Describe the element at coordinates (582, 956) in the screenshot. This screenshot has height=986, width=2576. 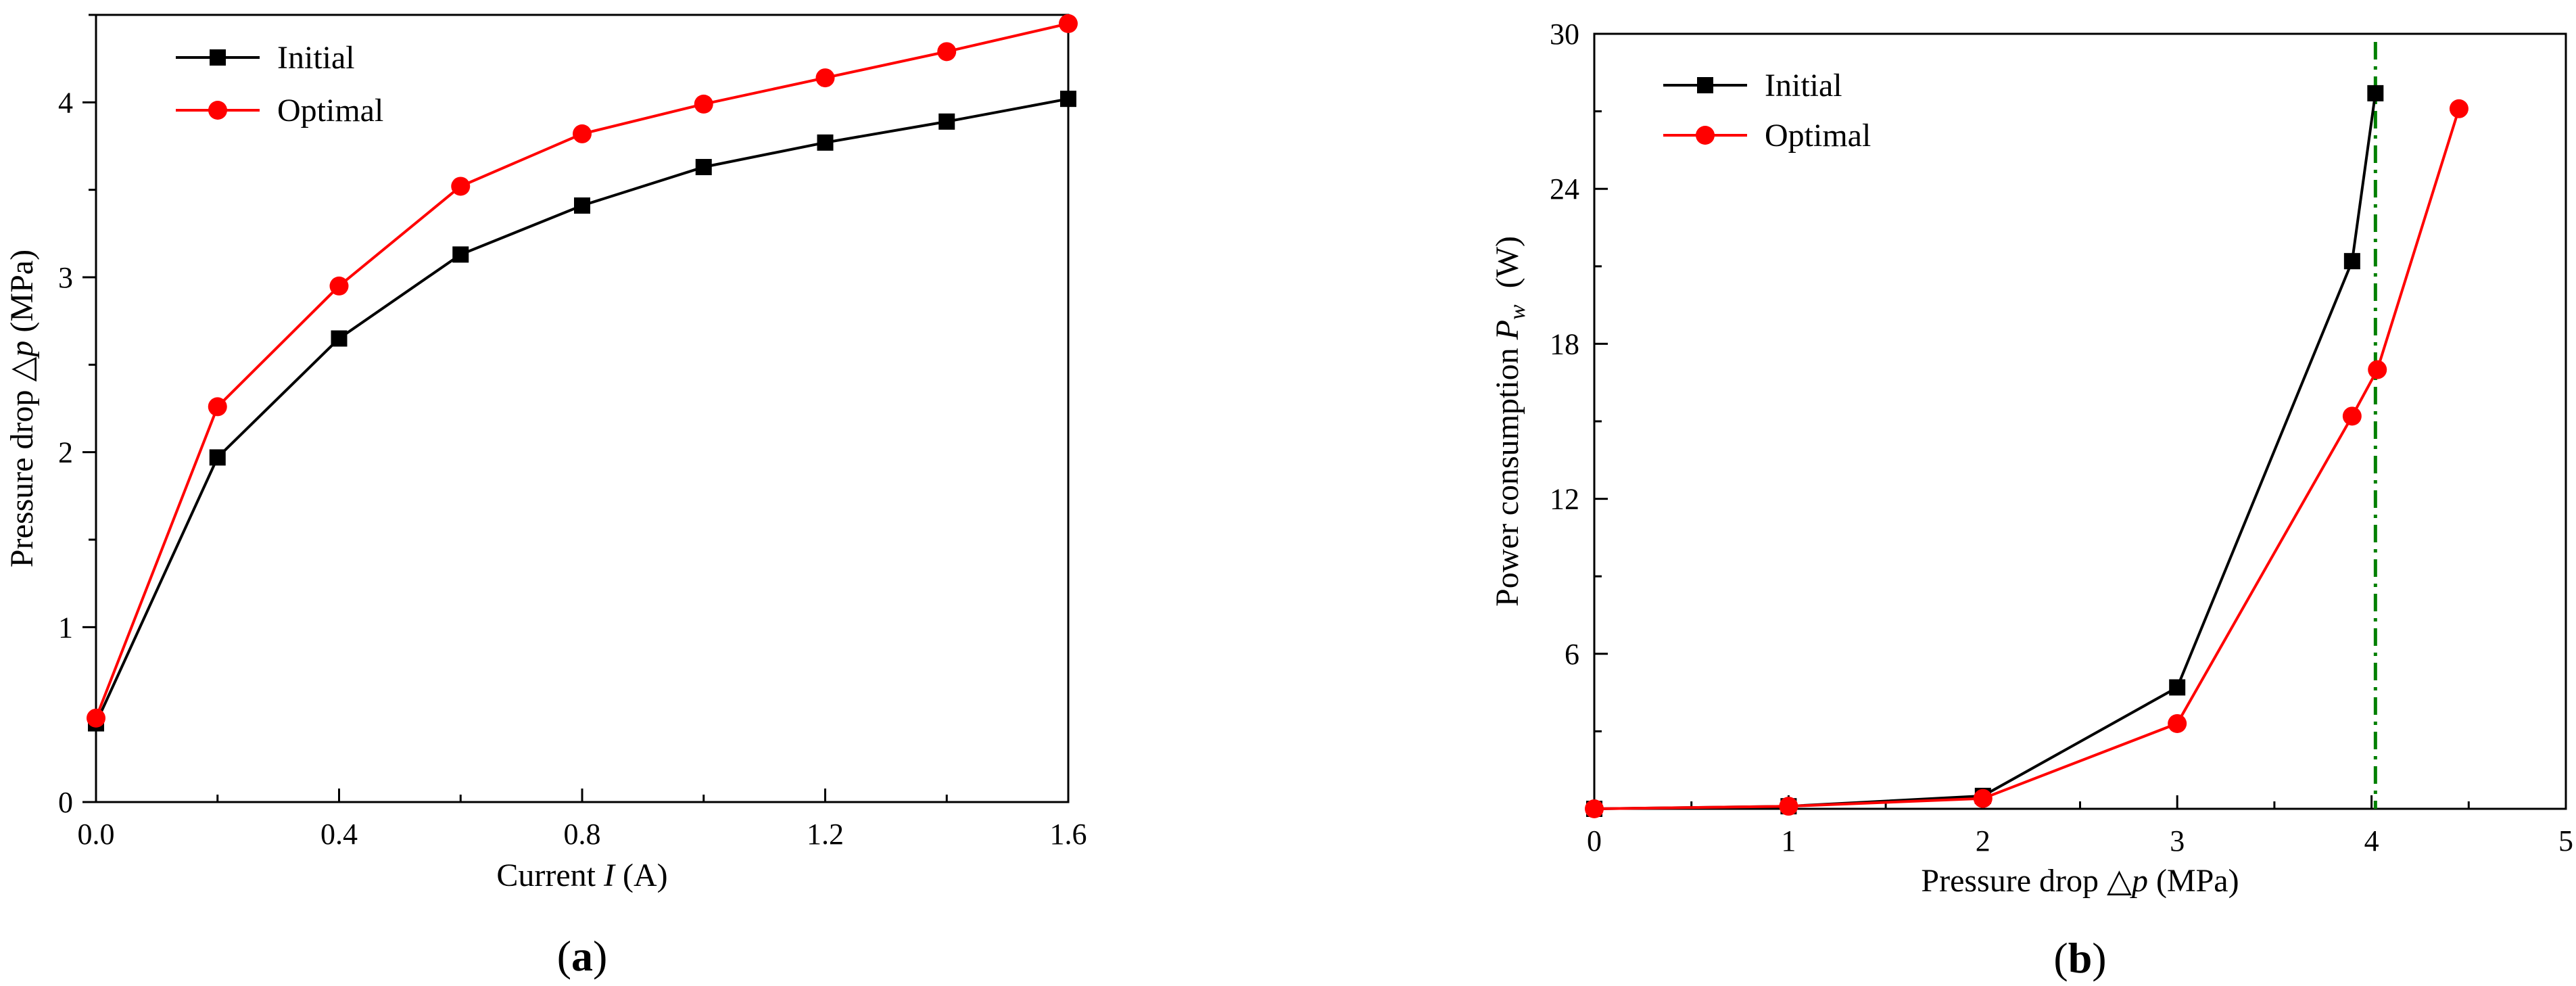
I see `charta-panel-label: (a)` at that location.